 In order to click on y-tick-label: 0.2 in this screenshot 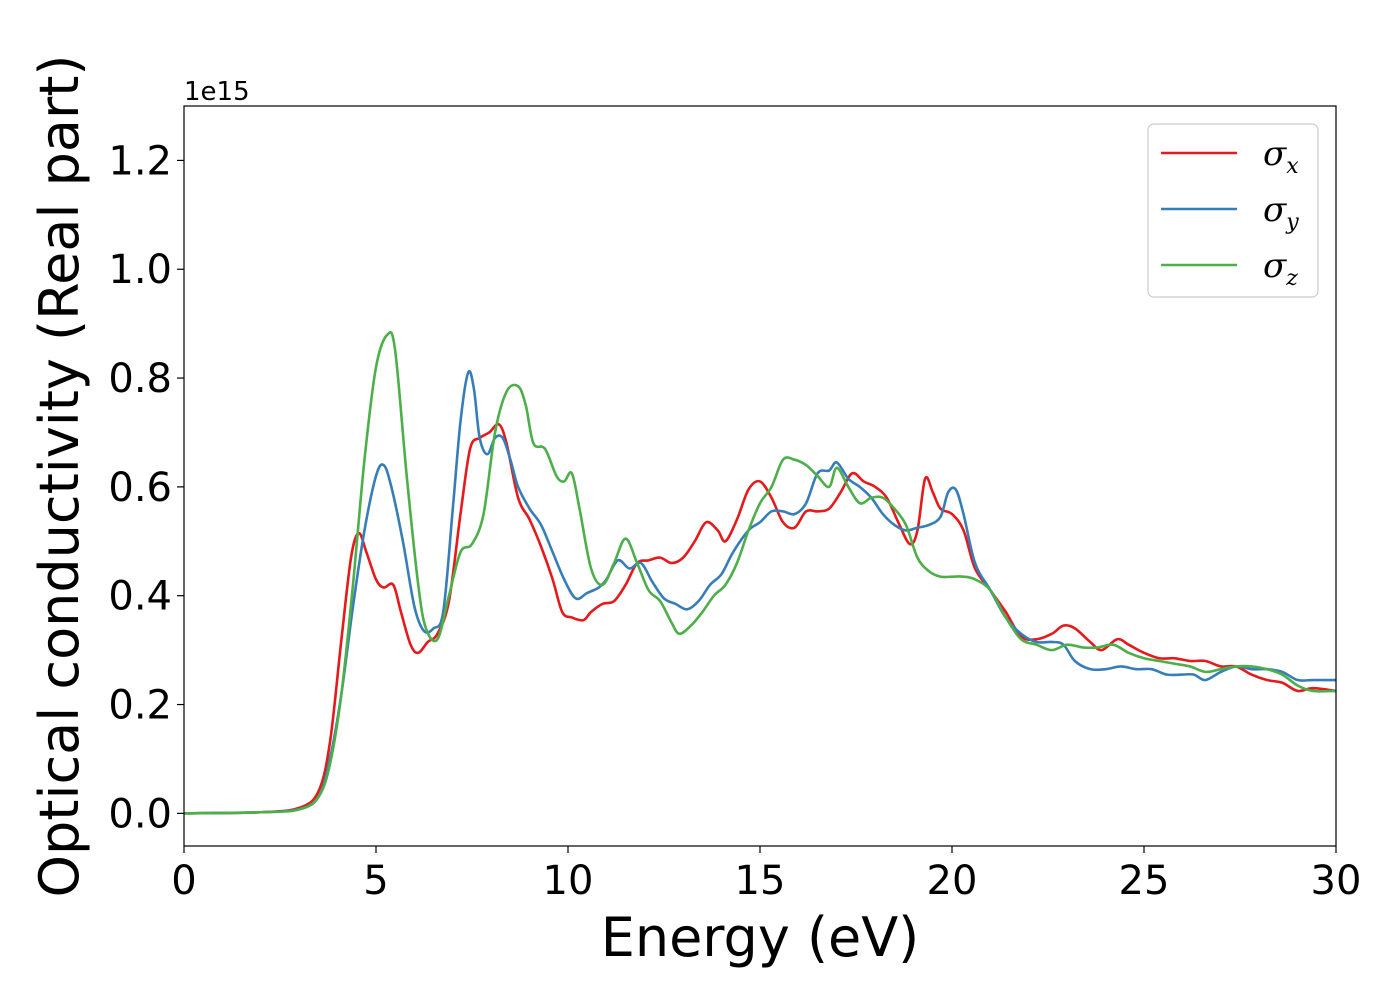, I will do `click(140, 706)`.